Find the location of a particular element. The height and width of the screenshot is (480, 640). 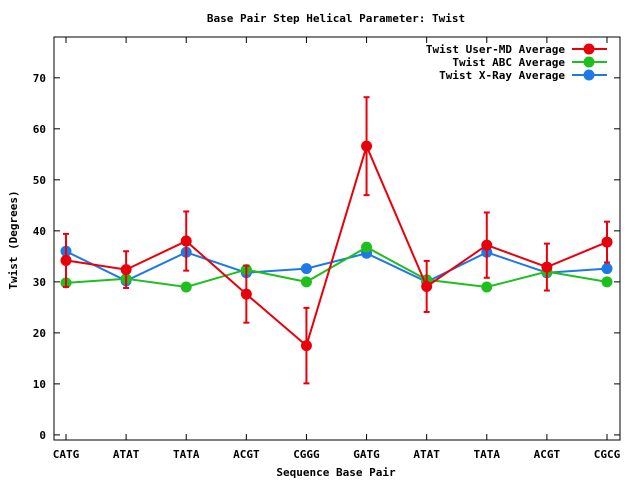

x-tick-label: CATG is located at coordinates (66, 454).